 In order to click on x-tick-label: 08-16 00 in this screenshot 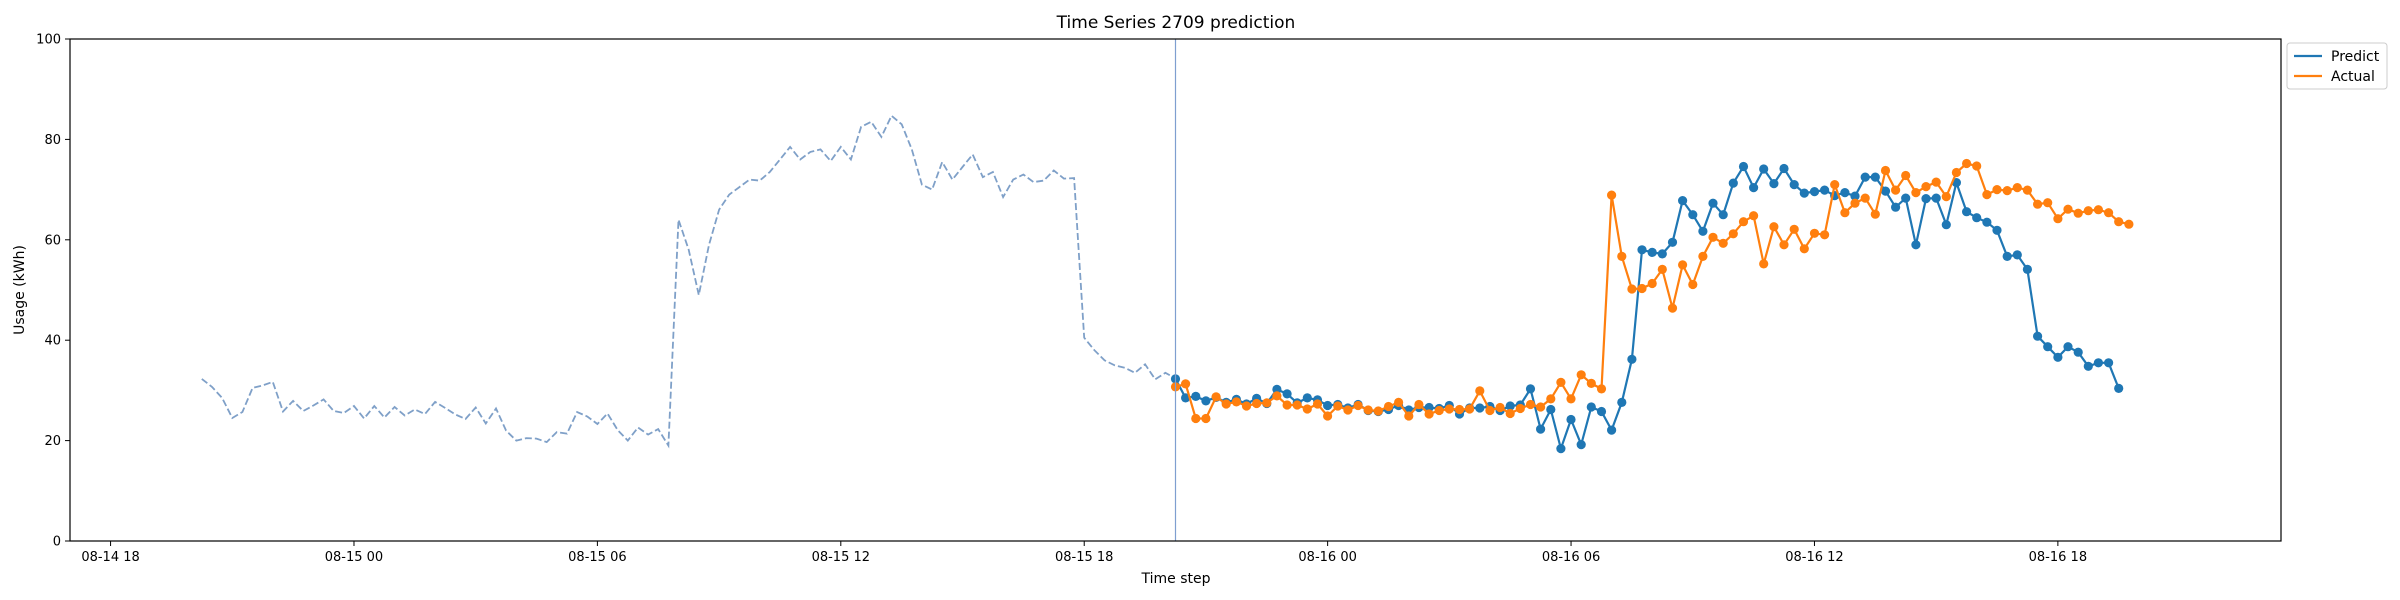, I will do `click(1327, 557)`.